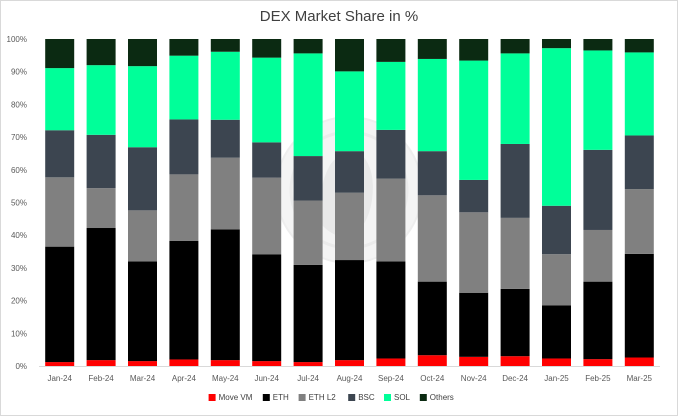 This screenshot has height=416, width=678. I want to click on legend-label: SOL, so click(402, 397).